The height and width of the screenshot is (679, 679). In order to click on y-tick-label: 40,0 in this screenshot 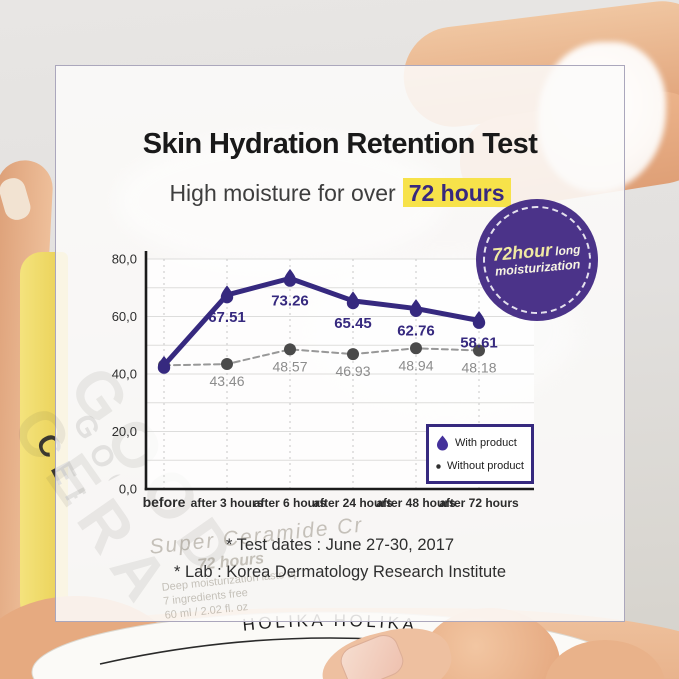, I will do `click(124, 374)`.